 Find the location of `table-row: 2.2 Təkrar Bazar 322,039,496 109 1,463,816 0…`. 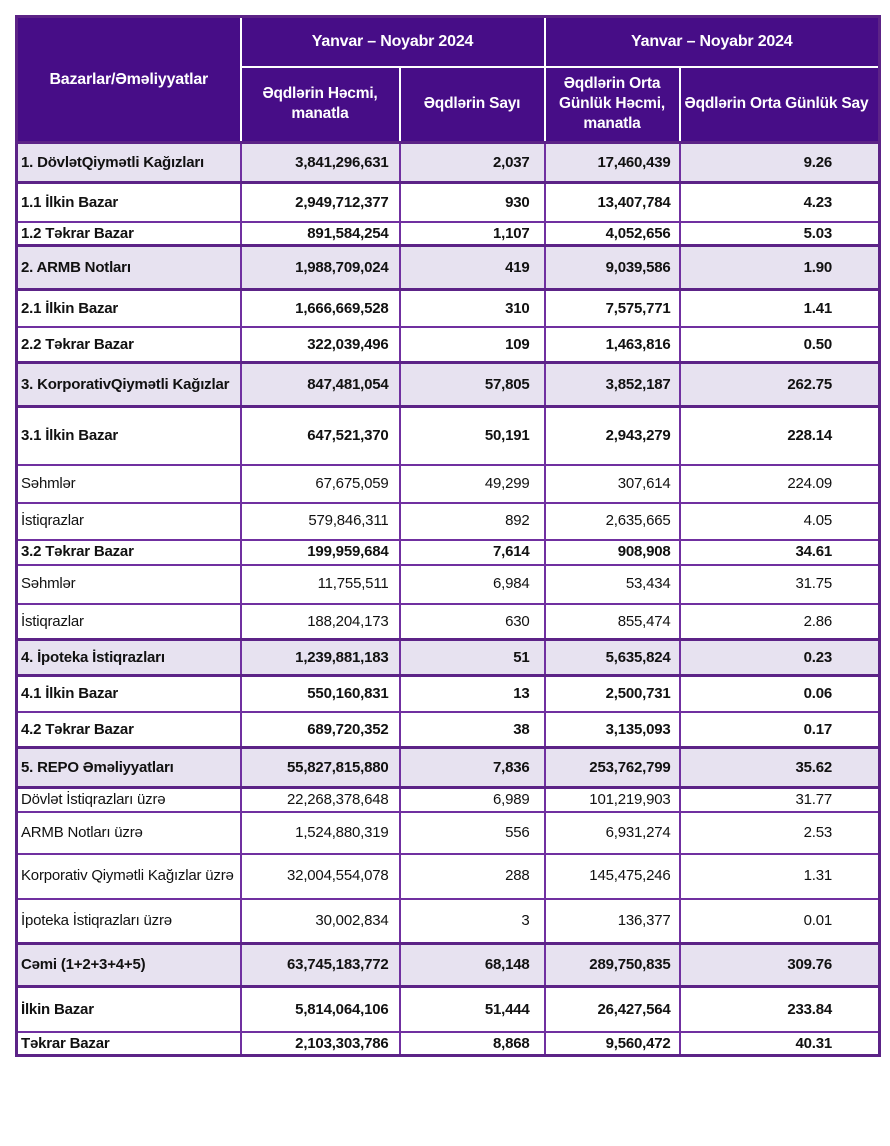

table-row: 2.2 Təkrar Bazar 322,039,496 109 1,463,816 0… is located at coordinates (448, 344).